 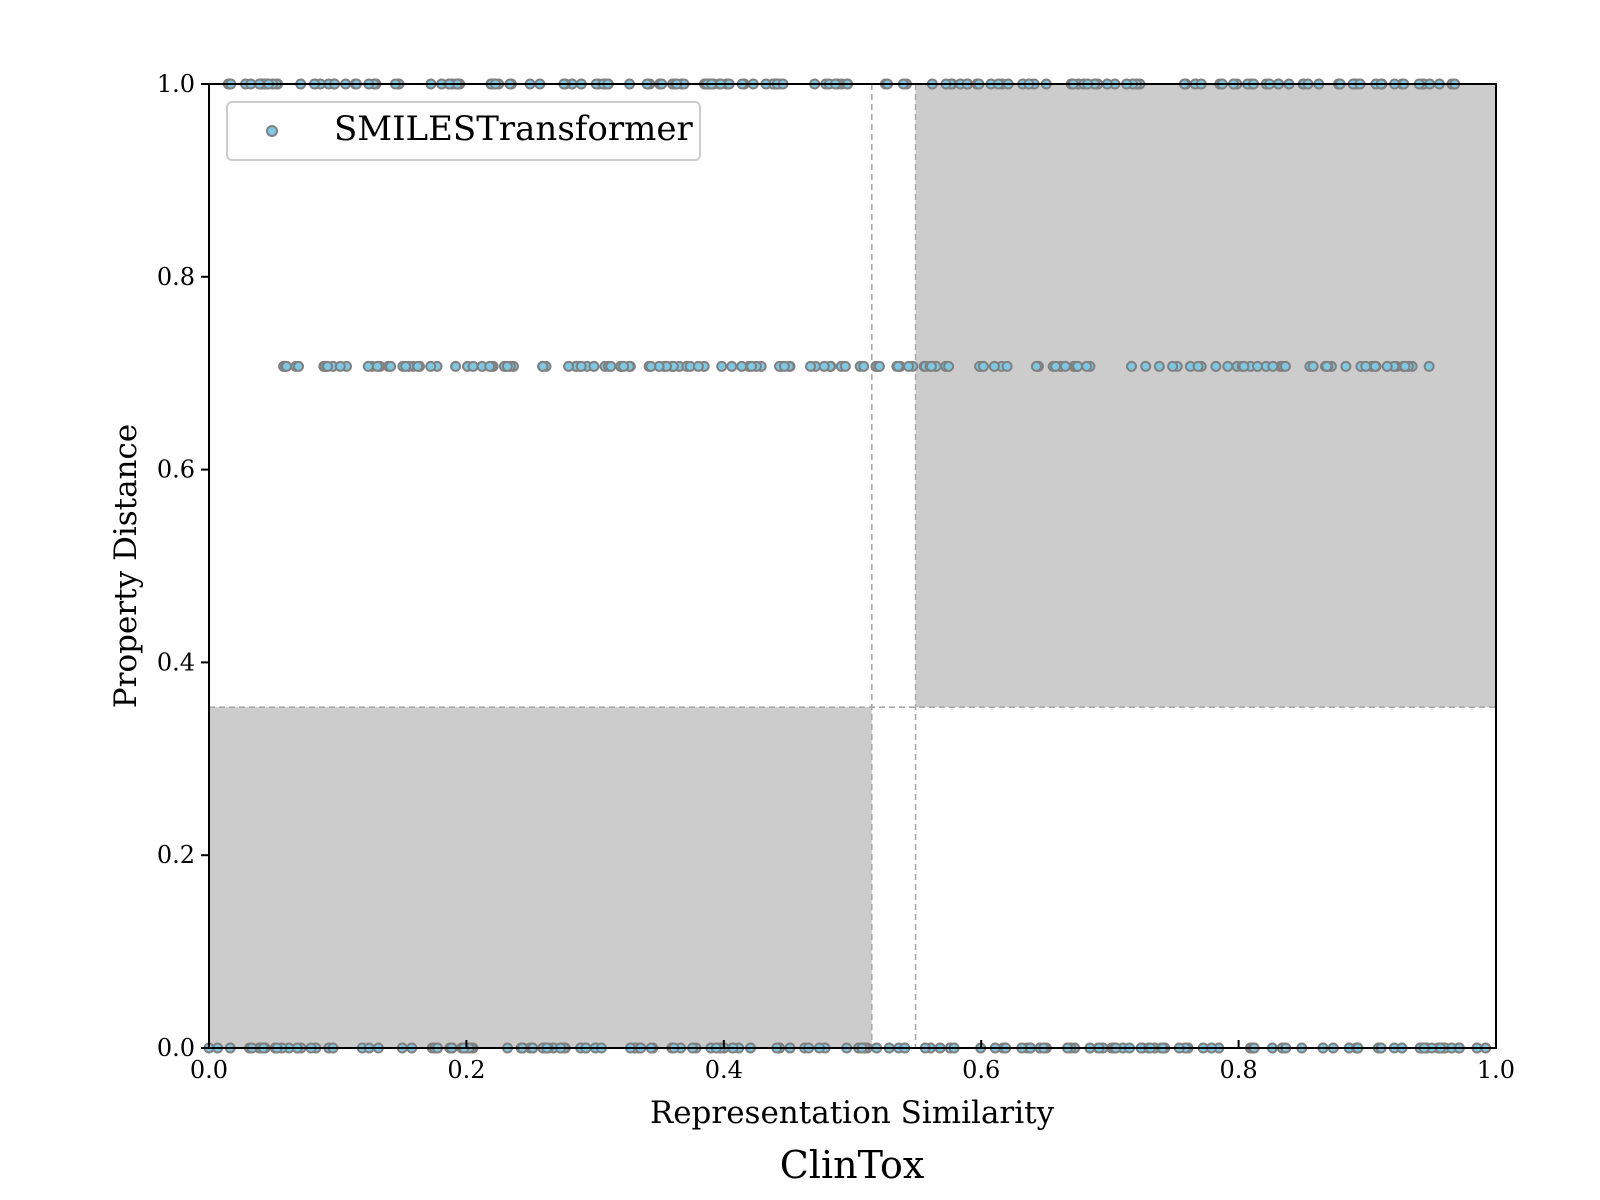 What do you see at coordinates (176, 662) in the screenshot?
I see `y-tick-label: 0.4` at bounding box center [176, 662].